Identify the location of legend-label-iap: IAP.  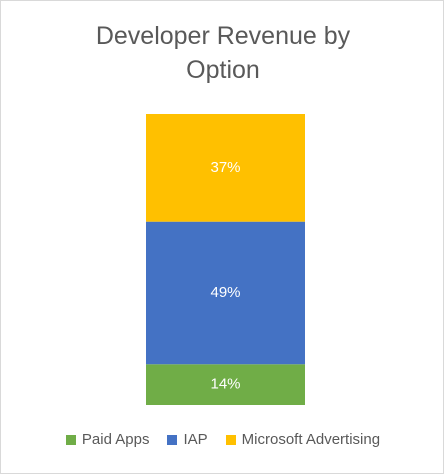
(195, 439).